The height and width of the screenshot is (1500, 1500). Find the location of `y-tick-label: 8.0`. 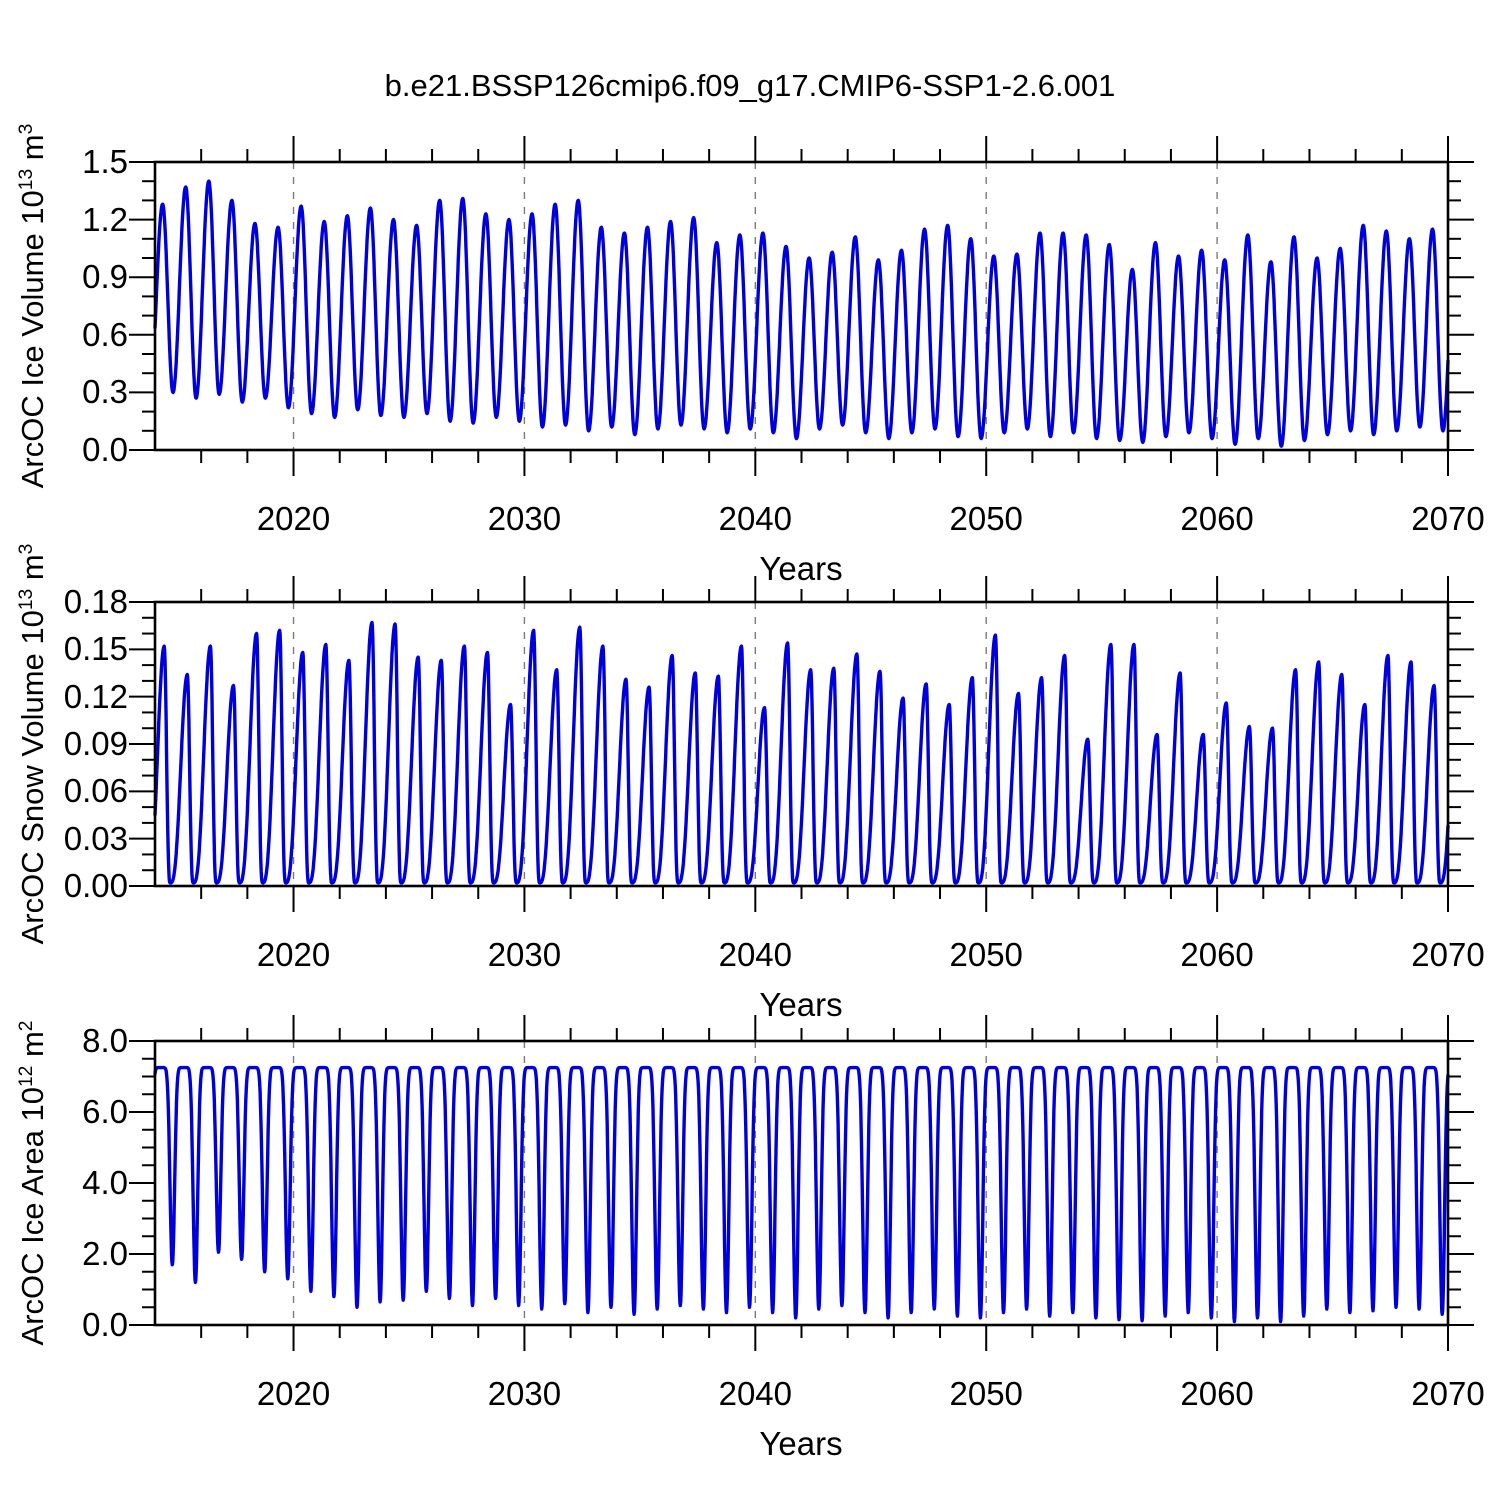

y-tick-label: 8.0 is located at coordinates (105, 1040).